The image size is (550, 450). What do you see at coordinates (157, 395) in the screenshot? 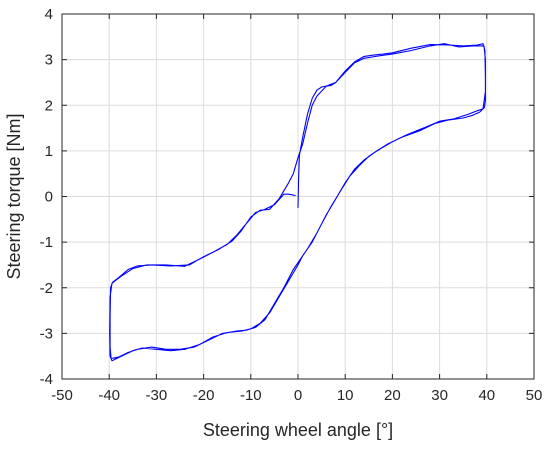
I see `x-tick-label: -30` at bounding box center [157, 395].